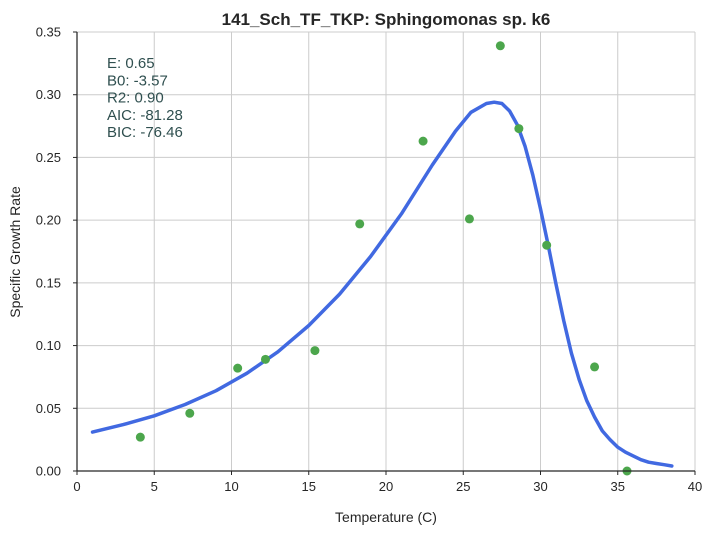 Image resolution: width=713 pixels, height=534 pixels. I want to click on fit-stat-line: B0: -3.57, so click(137, 80).